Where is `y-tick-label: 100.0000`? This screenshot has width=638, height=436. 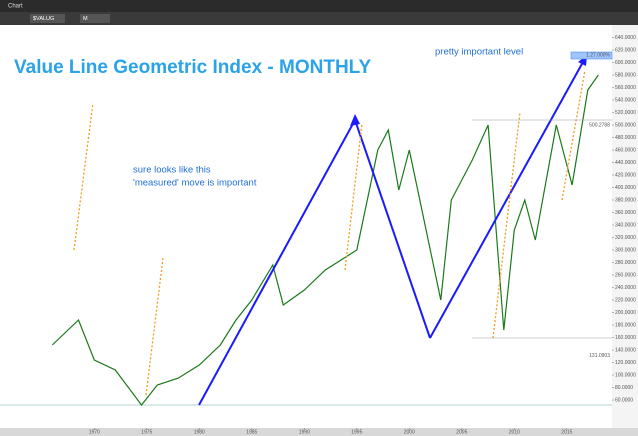
y-tick-label: 100.0000 is located at coordinates (625, 375).